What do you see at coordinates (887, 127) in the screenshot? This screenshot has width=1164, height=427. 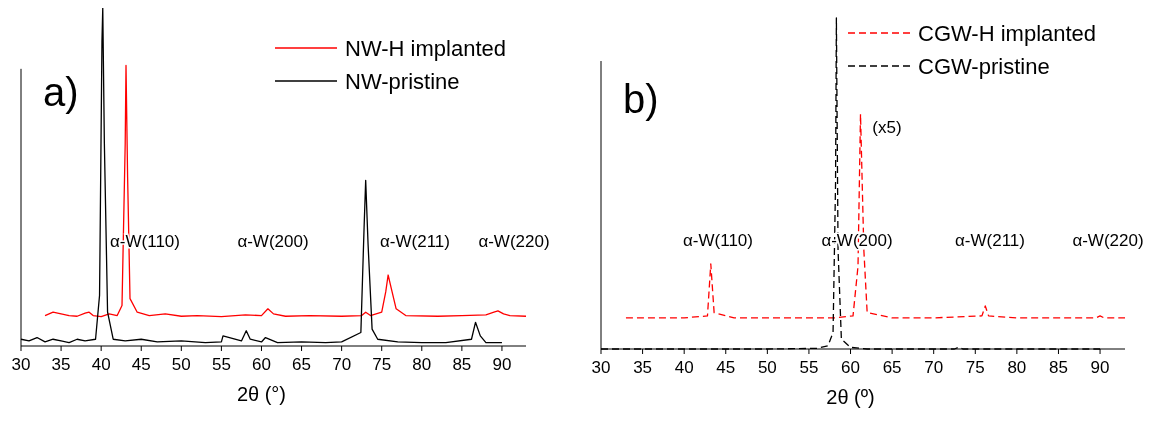 I see `annotation: (x5)` at bounding box center [887, 127].